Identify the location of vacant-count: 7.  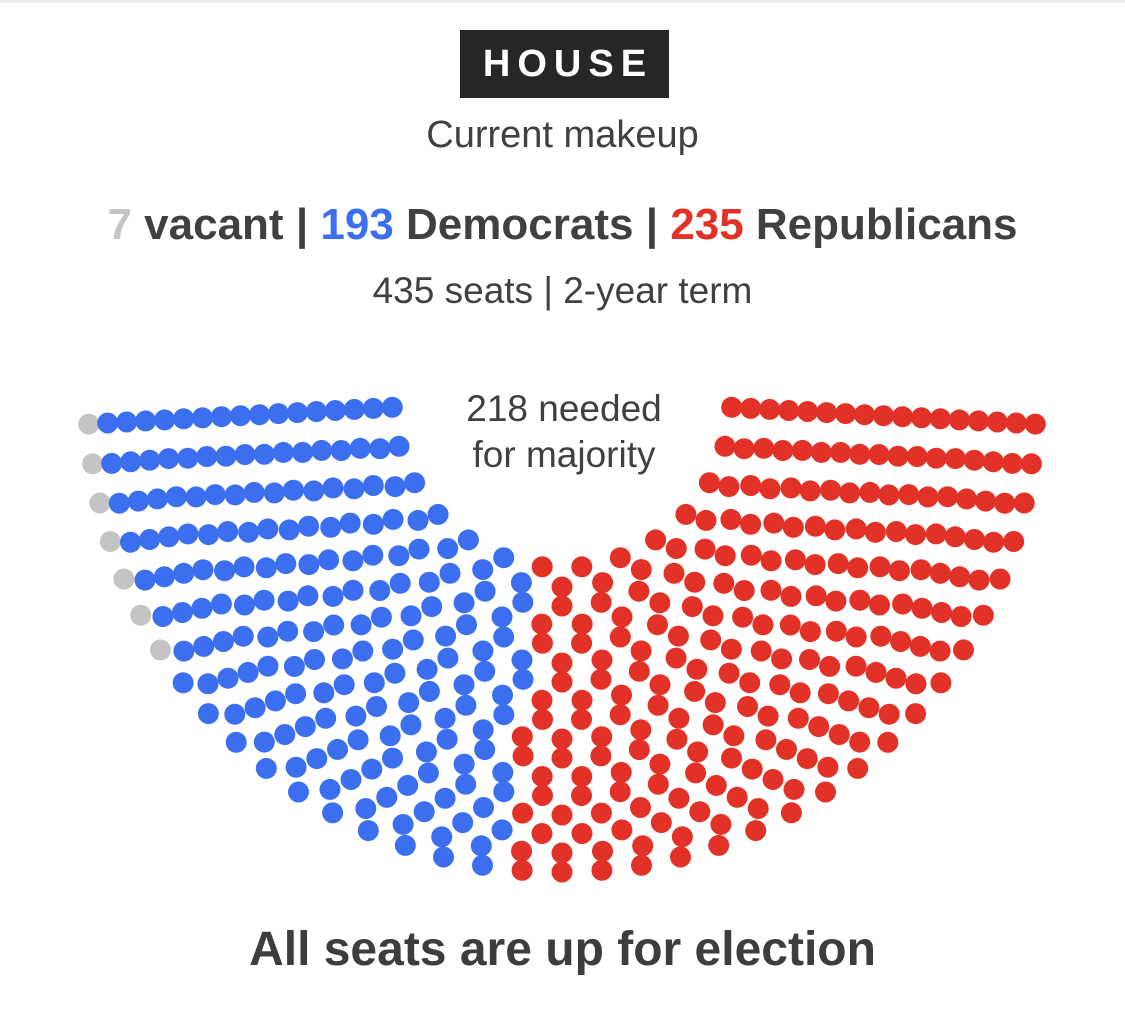
(119, 224).